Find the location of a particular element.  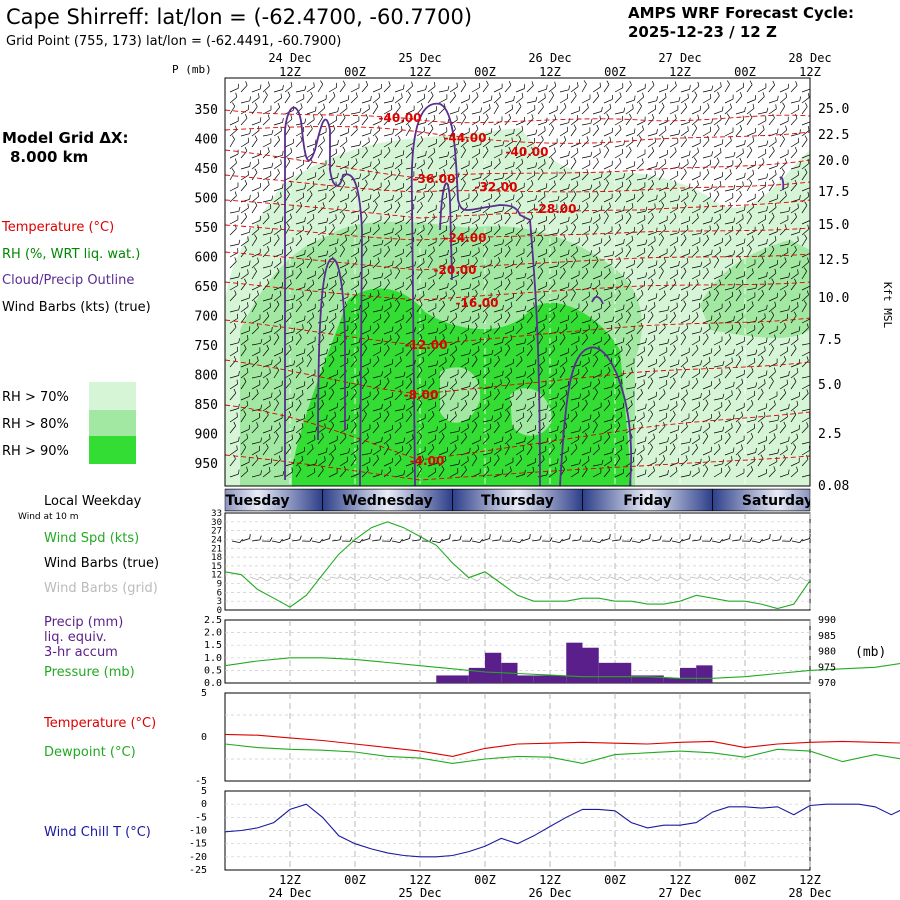

pressure-tick-label: 500 is located at coordinates (206, 199).